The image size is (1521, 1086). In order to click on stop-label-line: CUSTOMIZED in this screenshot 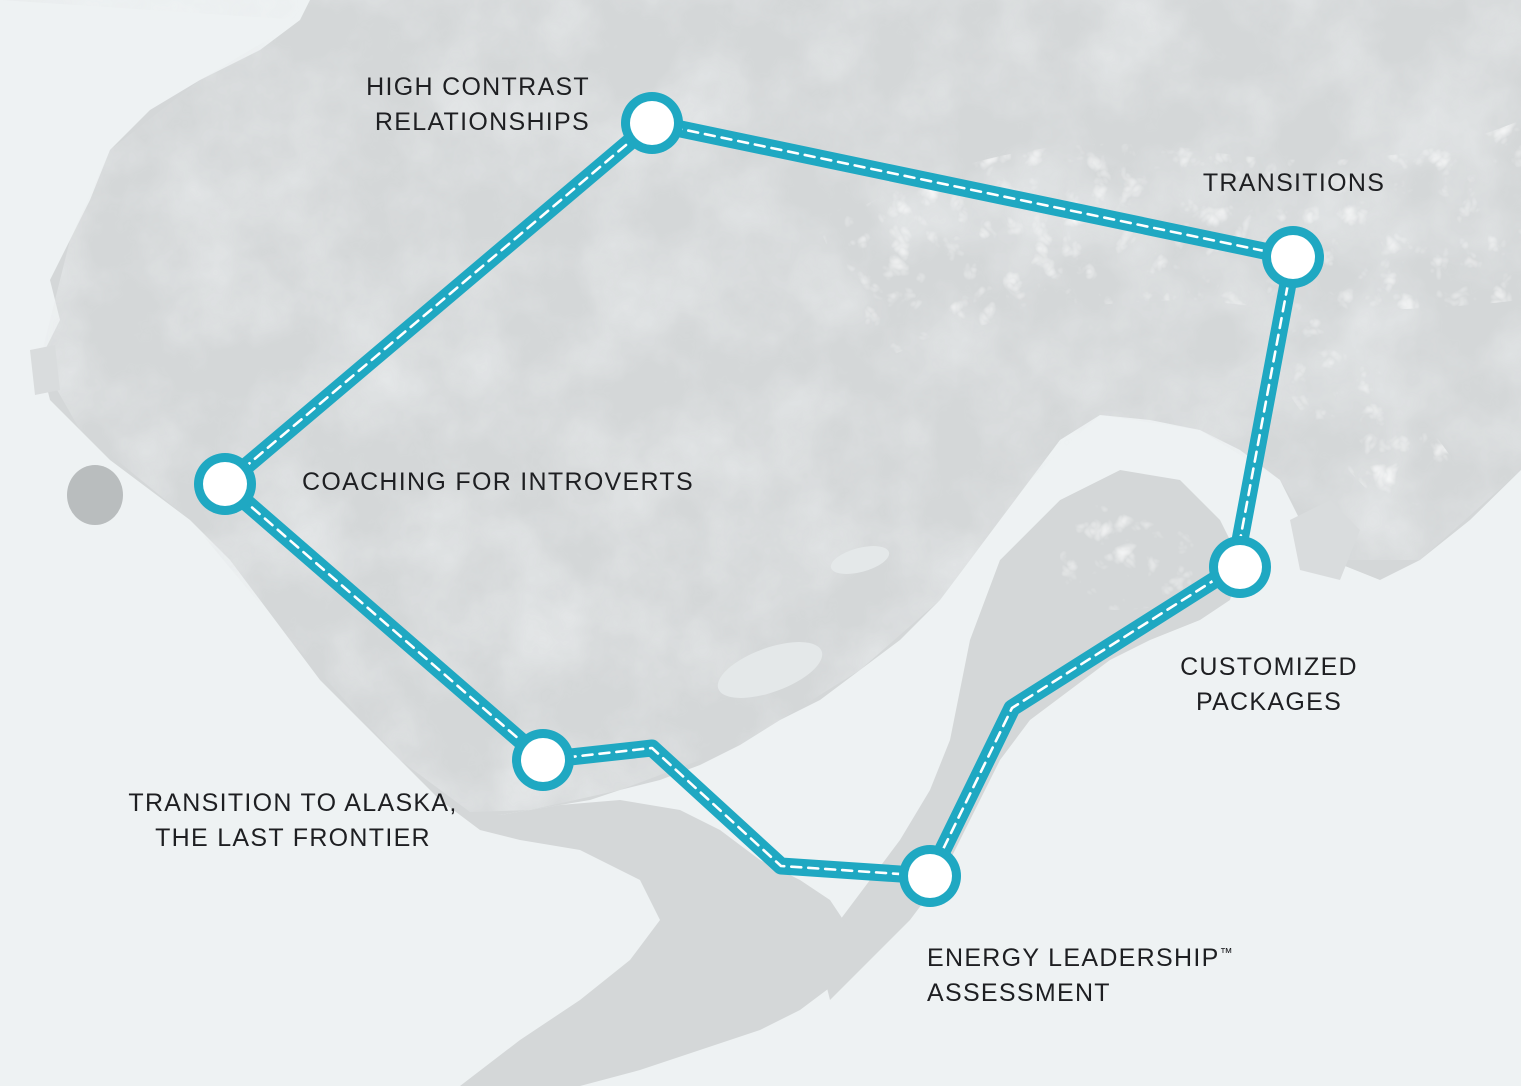, I will do `click(1269, 667)`.